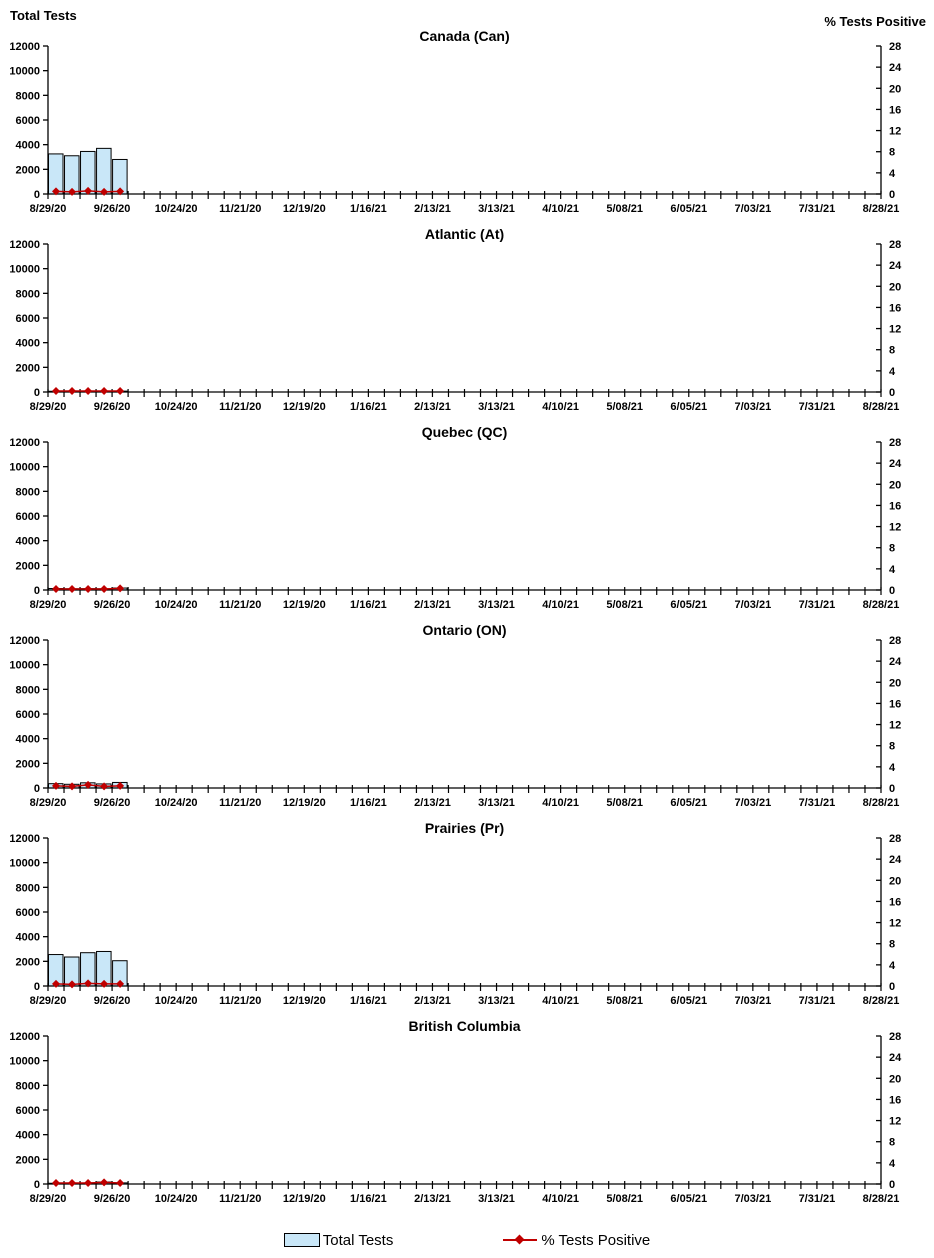 This screenshot has width=934, height=1258. What do you see at coordinates (464, 235) in the screenshot?
I see `chart-title-atlantic-at: Atlantic (At)` at bounding box center [464, 235].